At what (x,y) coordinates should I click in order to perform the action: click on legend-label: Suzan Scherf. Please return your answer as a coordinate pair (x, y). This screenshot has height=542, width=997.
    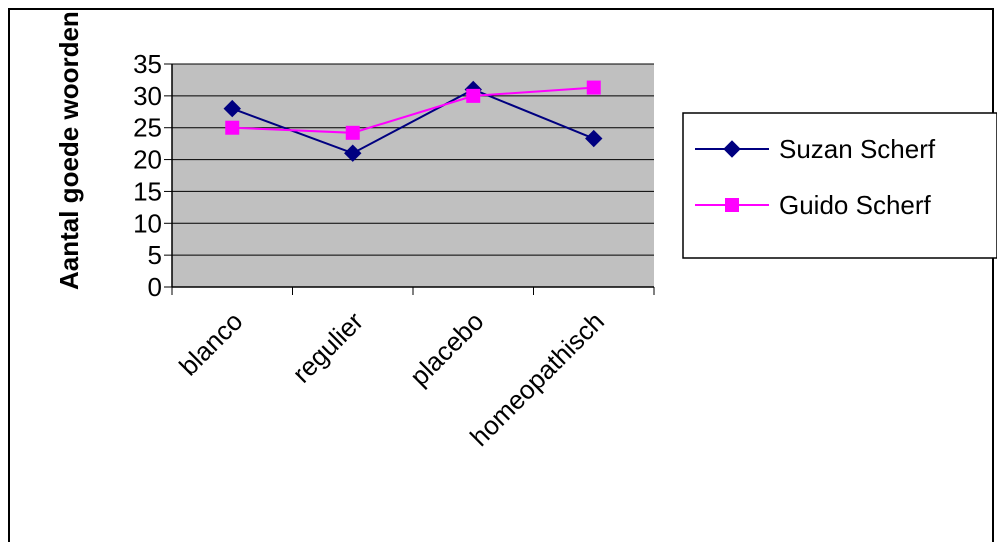
    Looking at the image, I should click on (857, 149).